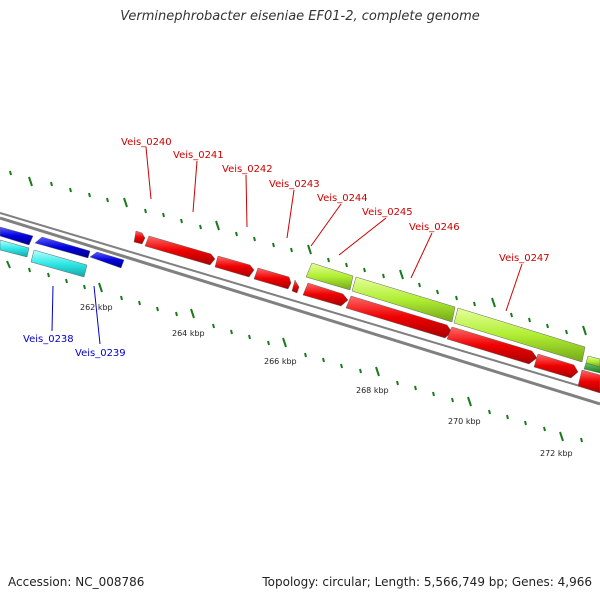  What do you see at coordinates (188, 333) in the screenshot?
I see `scale-label: 264 kbp` at bounding box center [188, 333].